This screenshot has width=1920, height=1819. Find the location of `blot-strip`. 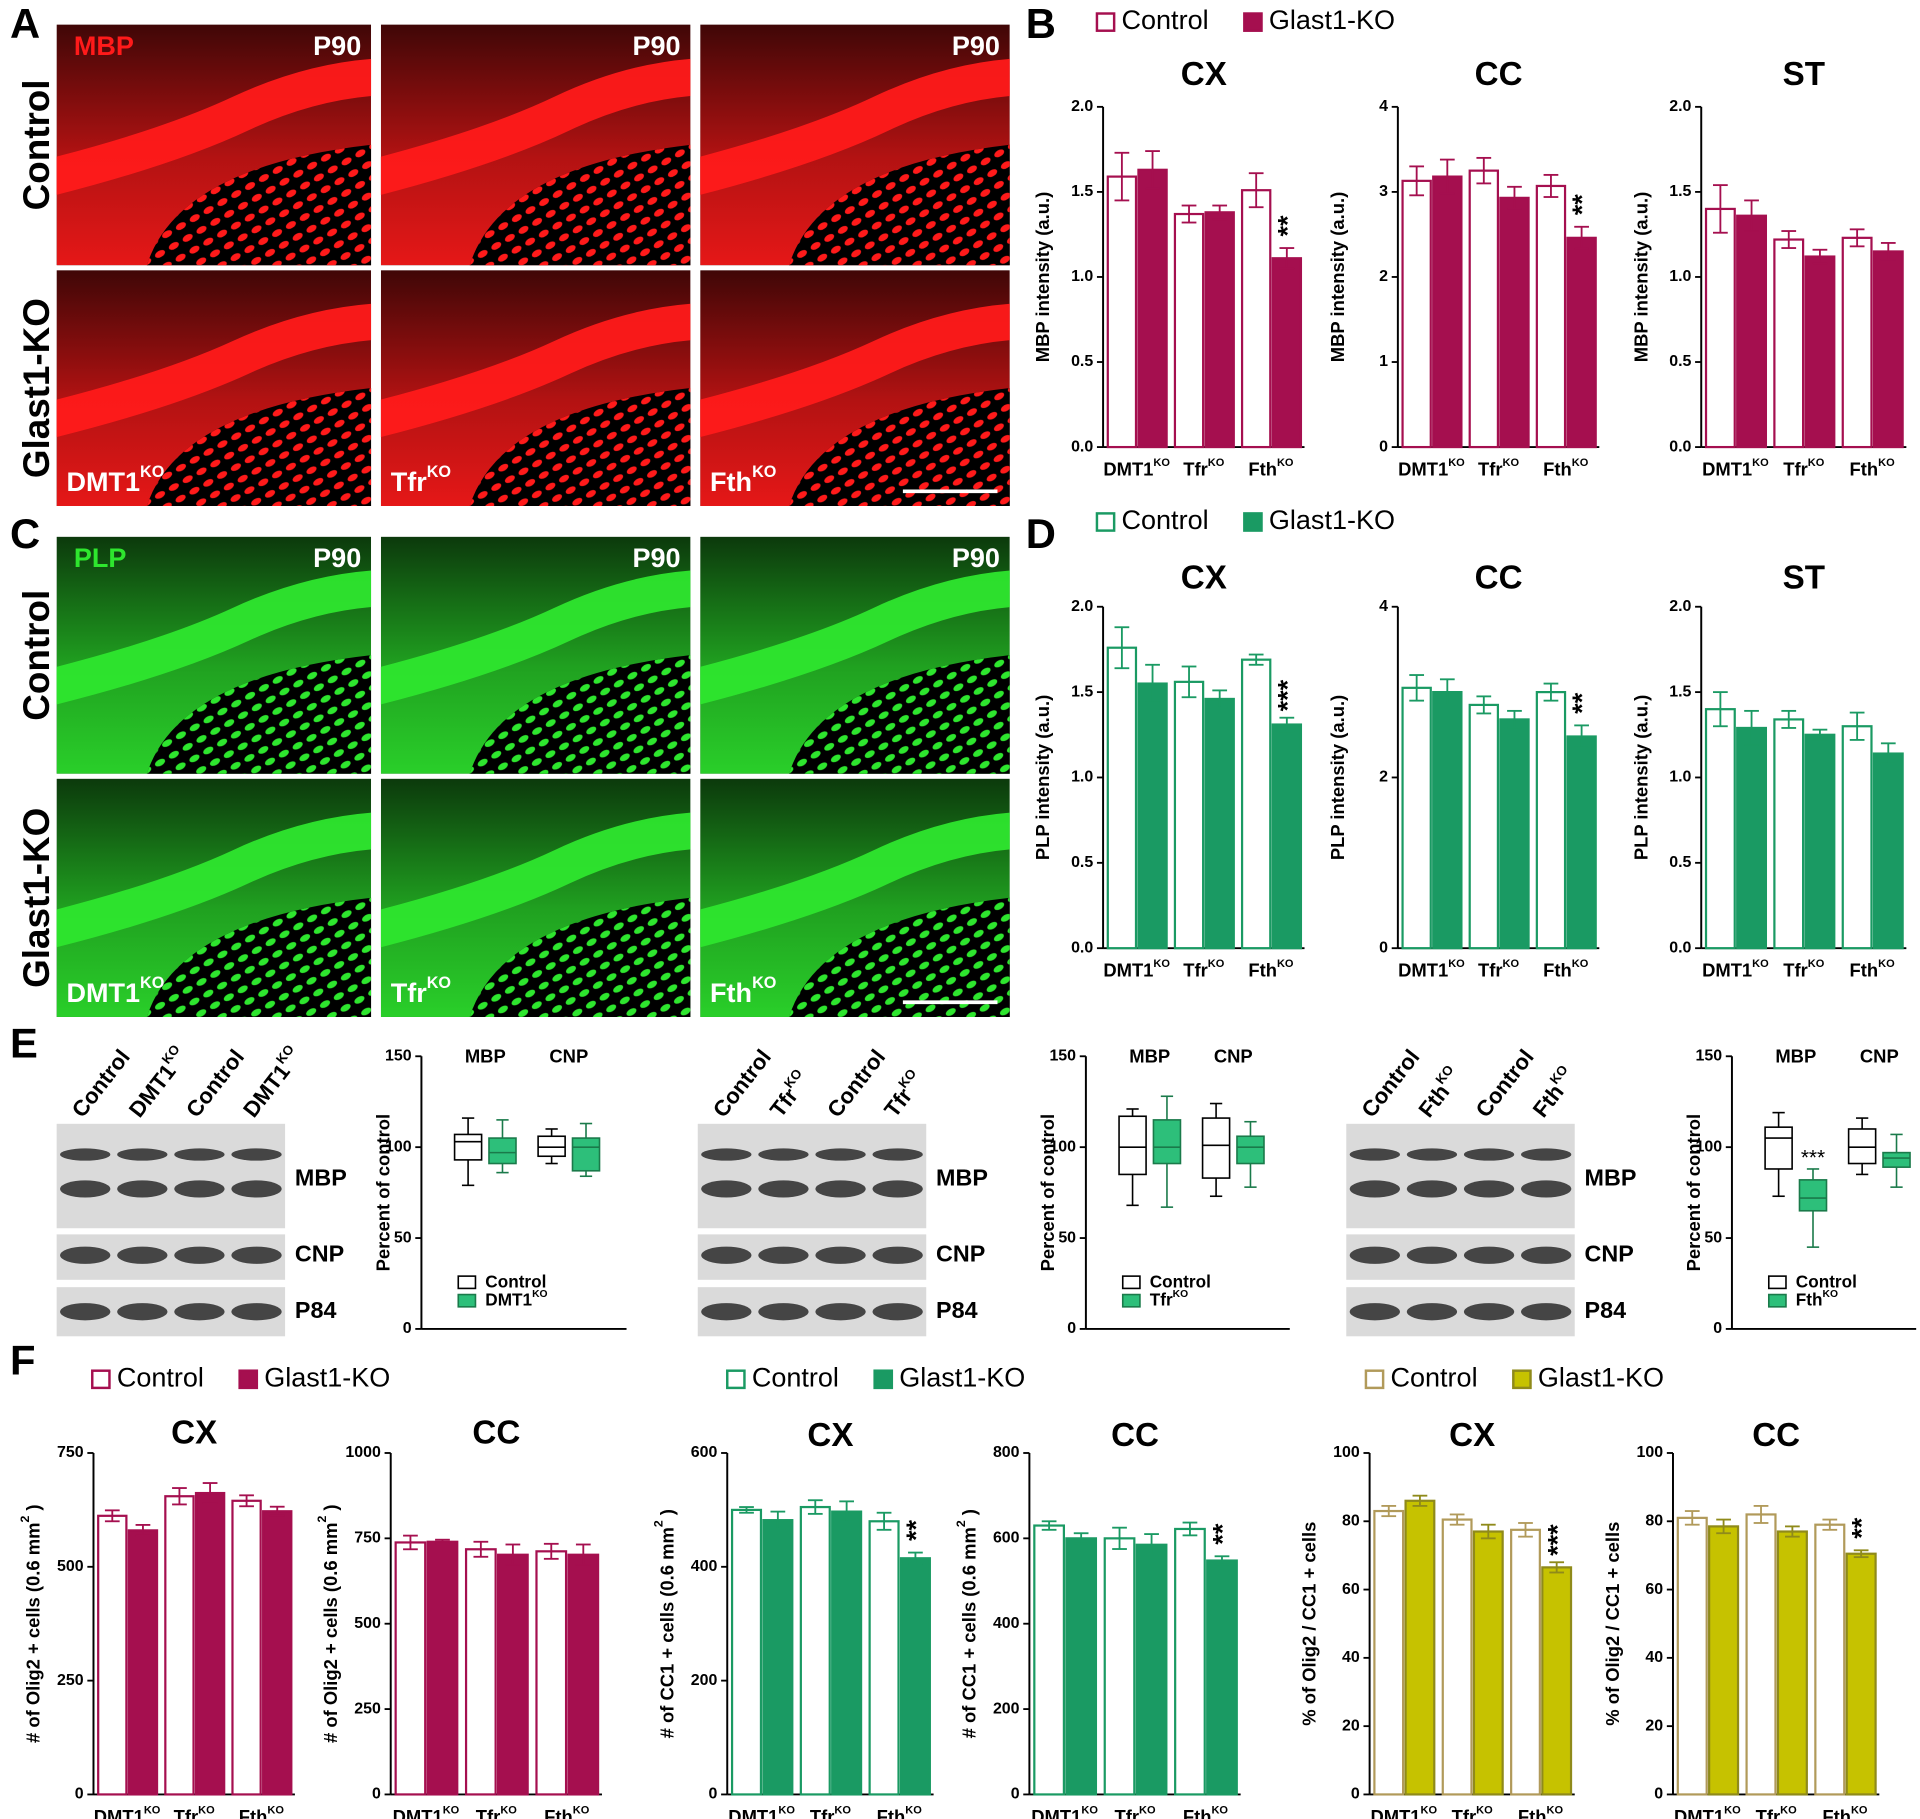

blot-strip is located at coordinates (812, 1176).